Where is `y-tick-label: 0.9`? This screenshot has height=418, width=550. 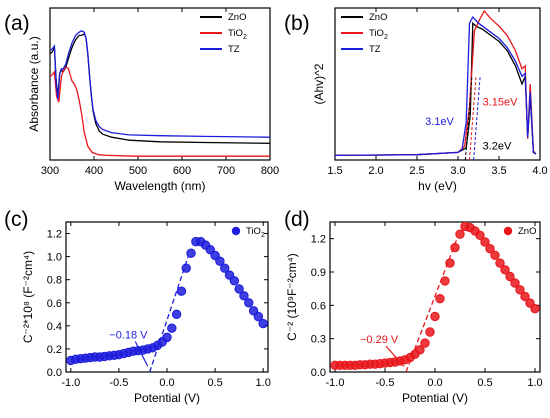 y-tick-label: 0.9 is located at coordinates (318, 273).